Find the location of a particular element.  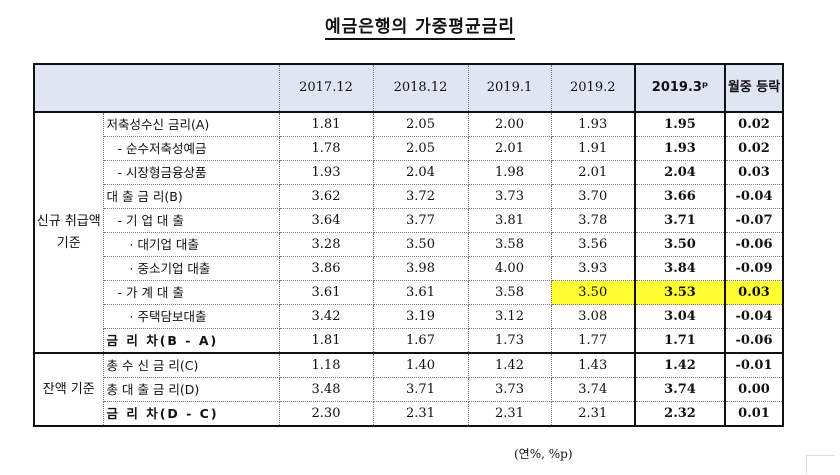

cell: 3.08 is located at coordinates (593, 316).